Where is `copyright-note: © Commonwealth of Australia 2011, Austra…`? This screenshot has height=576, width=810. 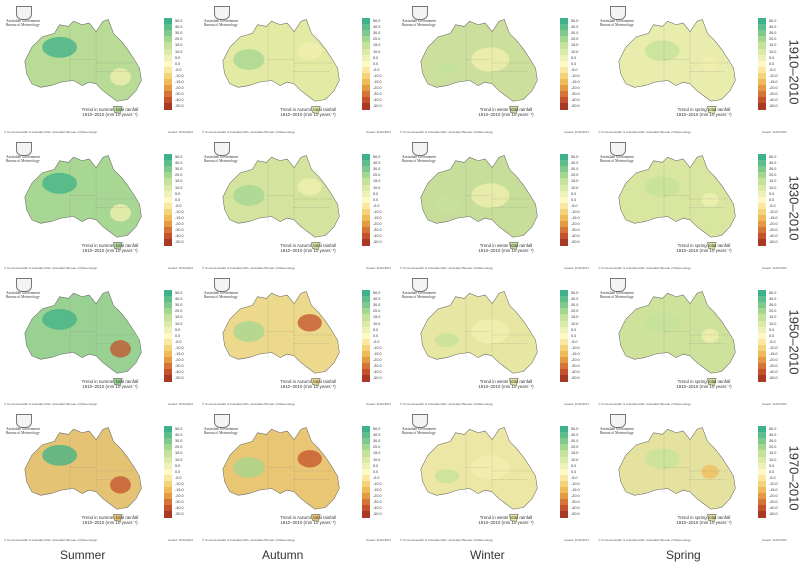
copyright-note: © Commonwealth of Australia 2011, Austra… is located at coordinates (50, 268).